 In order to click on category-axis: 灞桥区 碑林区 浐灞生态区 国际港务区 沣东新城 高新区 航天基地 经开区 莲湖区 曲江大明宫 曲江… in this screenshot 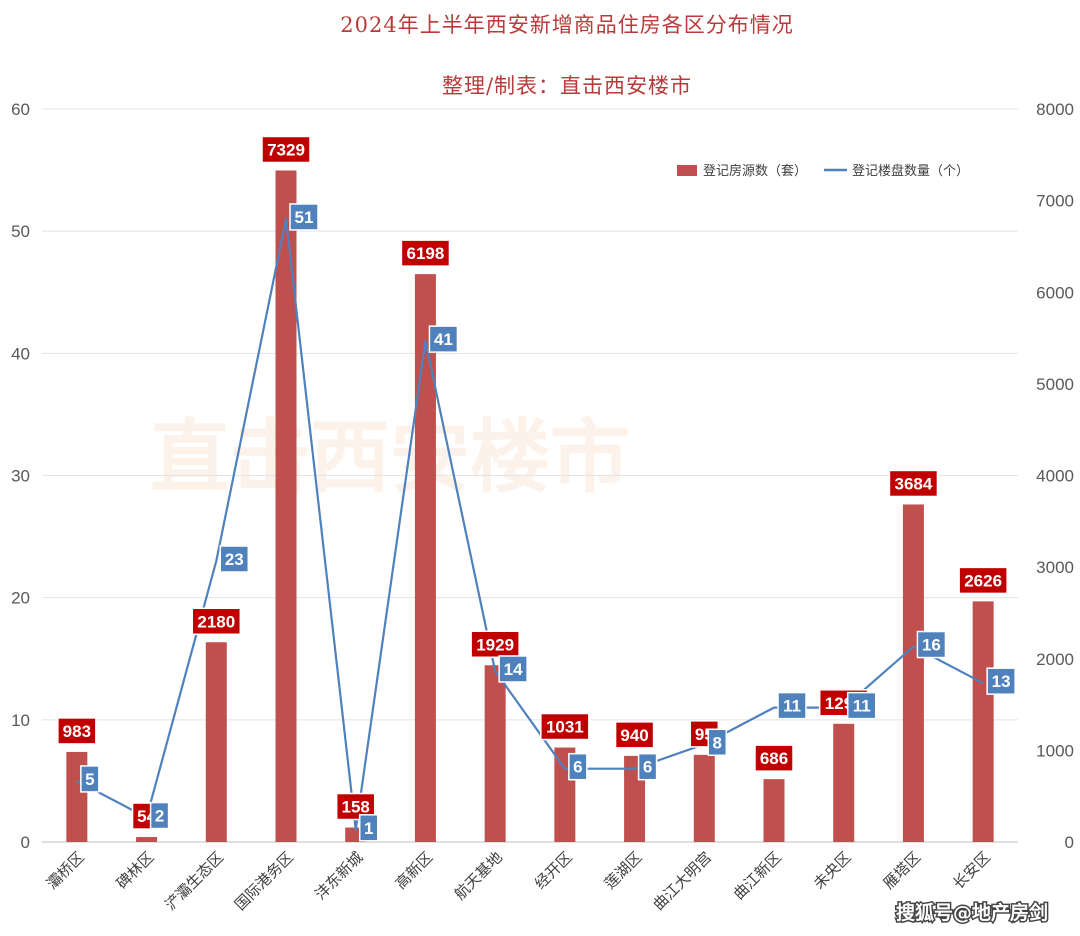, I will do `click(518, 881)`.